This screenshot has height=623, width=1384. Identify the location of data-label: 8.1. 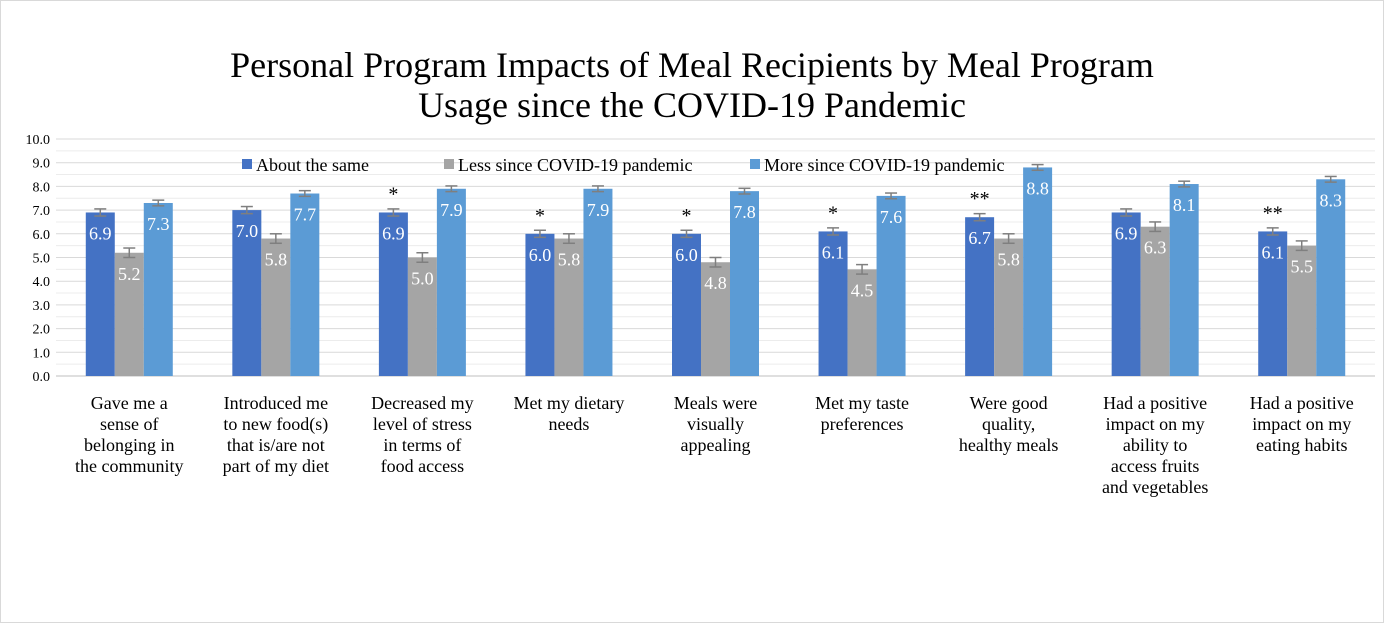
(1184, 205).